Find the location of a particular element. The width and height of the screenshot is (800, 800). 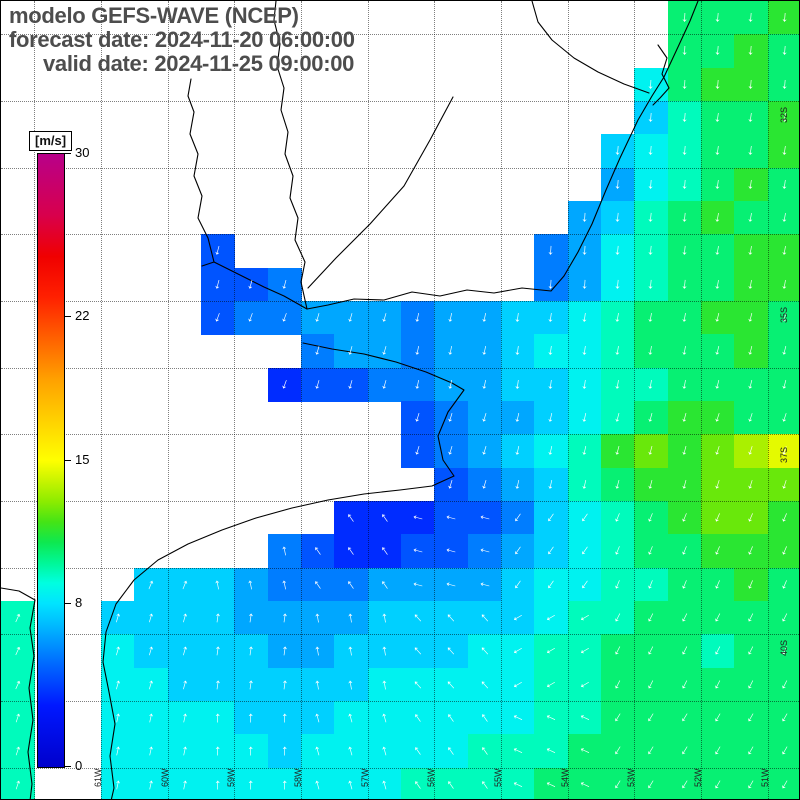

colorbar-gradient is located at coordinates (51, 460).